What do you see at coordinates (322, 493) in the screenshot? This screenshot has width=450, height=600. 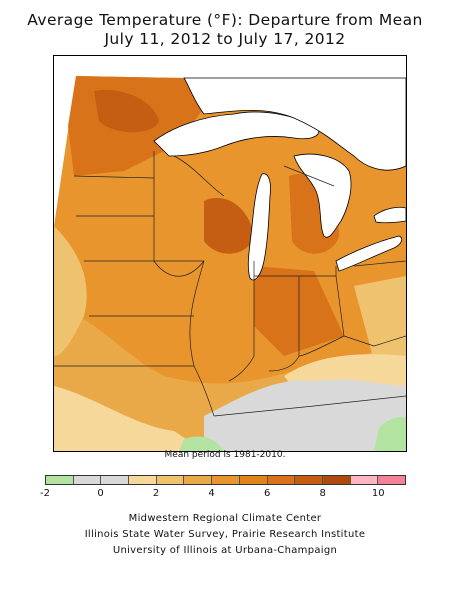 I see `legend-tick-label: 8` at bounding box center [322, 493].